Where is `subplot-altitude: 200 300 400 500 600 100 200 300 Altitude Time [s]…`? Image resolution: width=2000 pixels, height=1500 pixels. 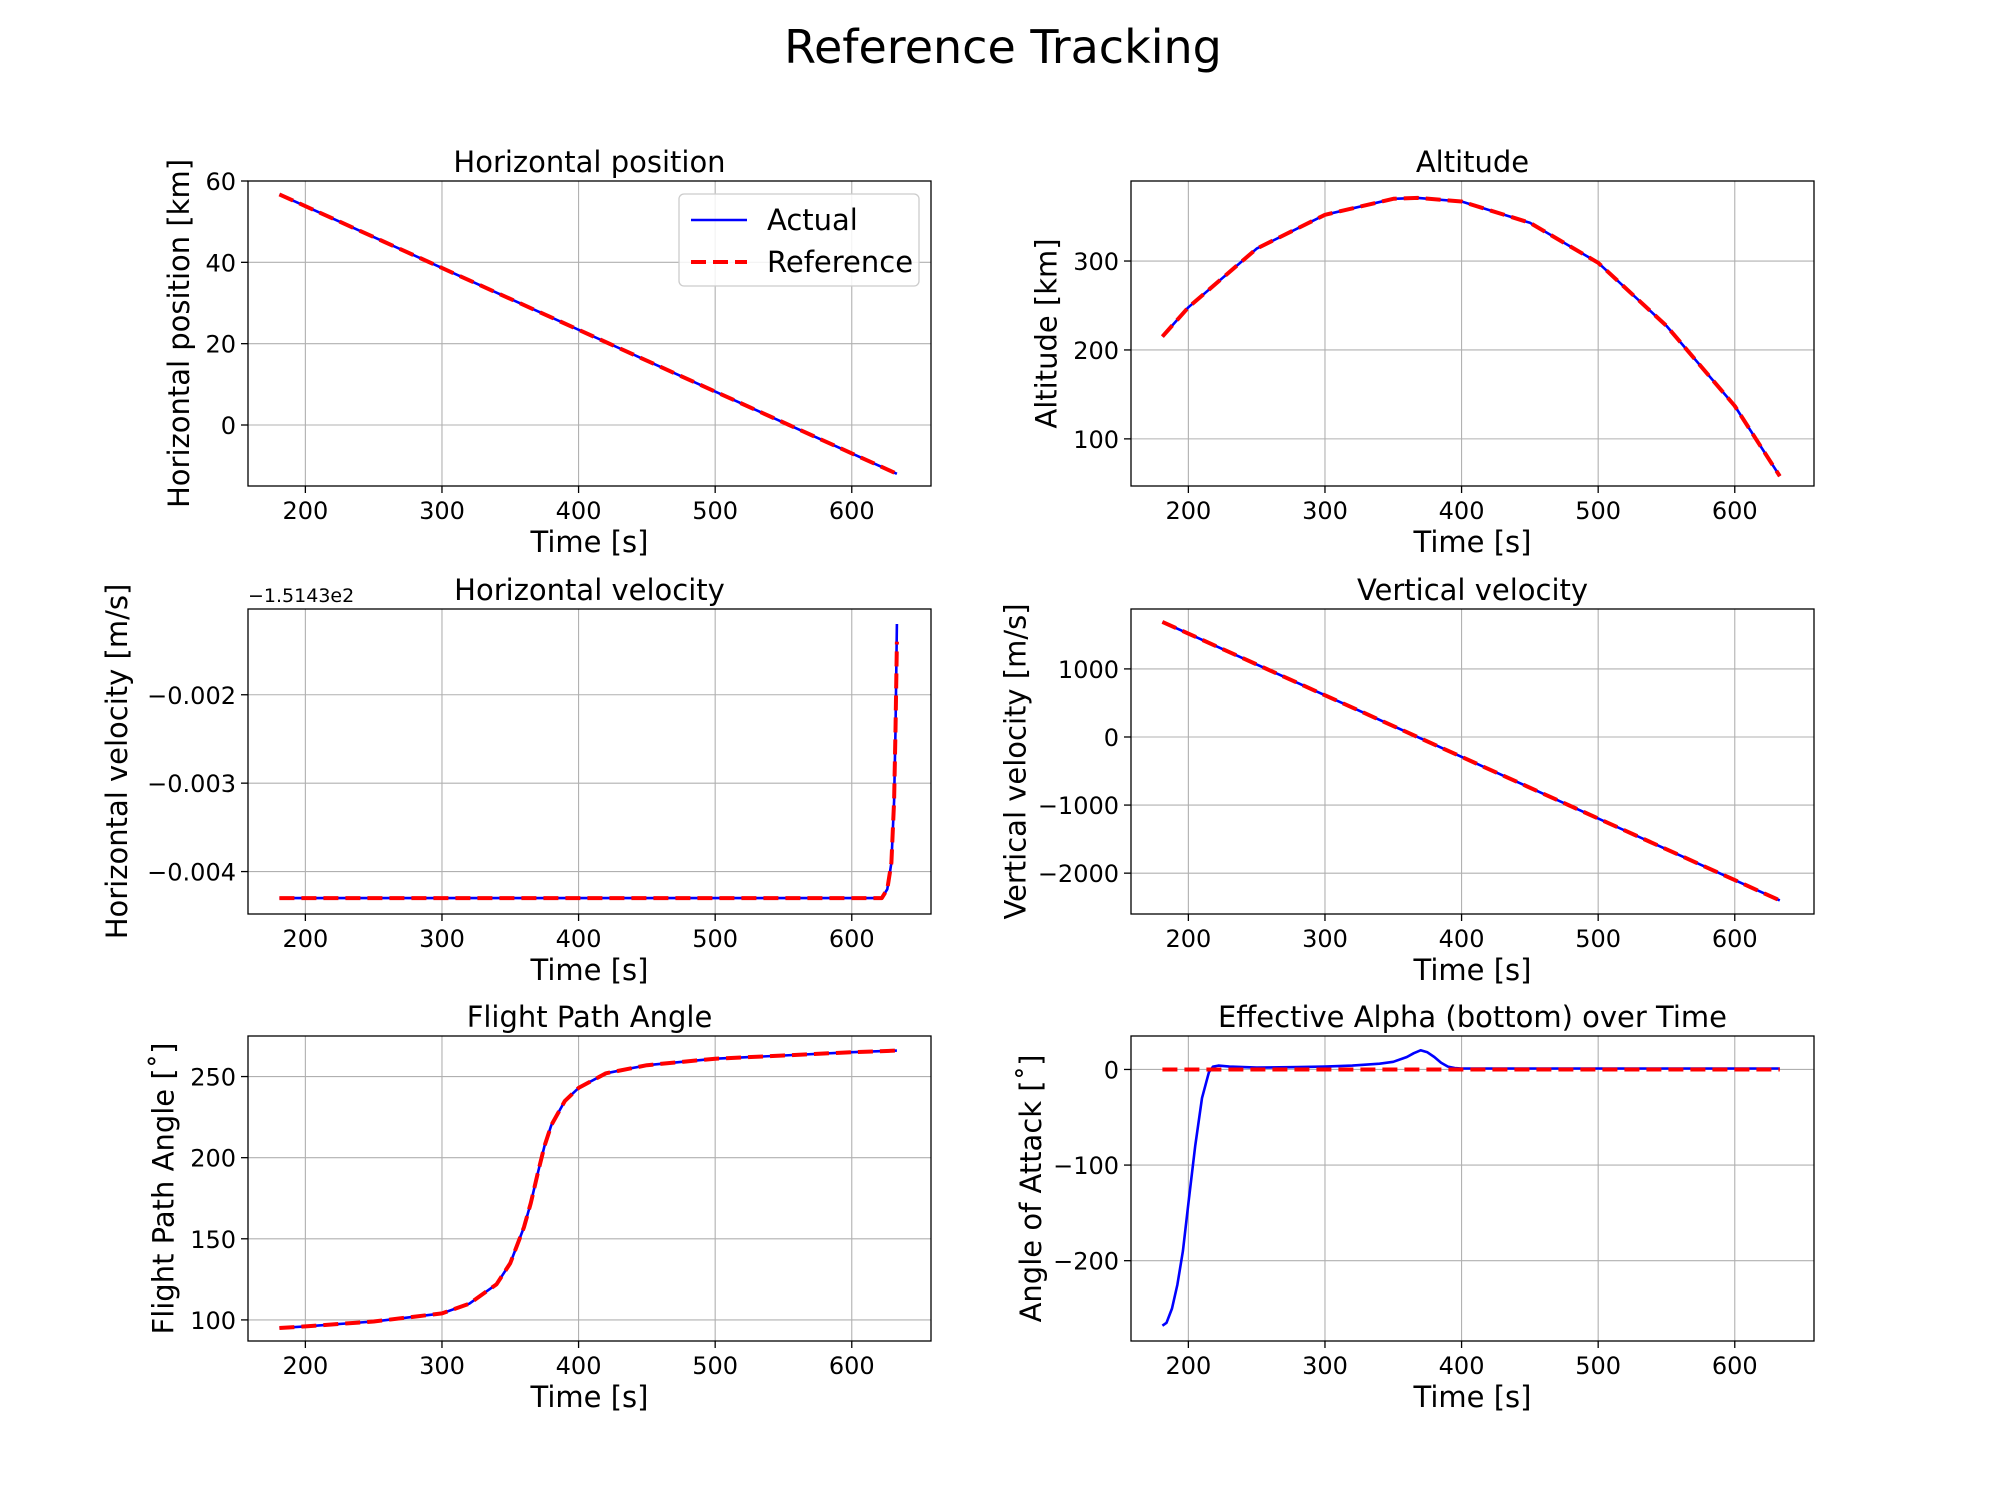
subplot-altitude: 200 300 400 500 600 100 200 300 Altitude Time [s]… is located at coordinates (1422, 352).